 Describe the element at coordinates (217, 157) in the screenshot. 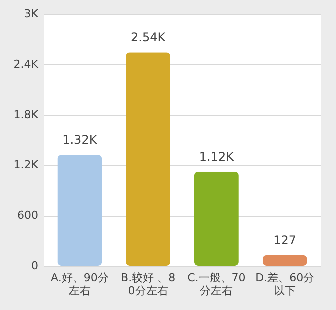

I see `data-label: 1.12K` at that location.